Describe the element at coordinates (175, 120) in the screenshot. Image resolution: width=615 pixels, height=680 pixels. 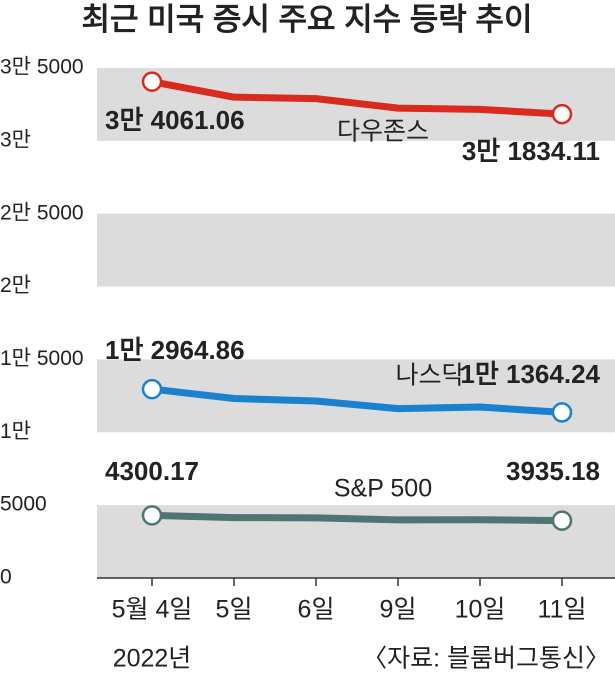
I see `value-label: 3만 4061.06` at that location.